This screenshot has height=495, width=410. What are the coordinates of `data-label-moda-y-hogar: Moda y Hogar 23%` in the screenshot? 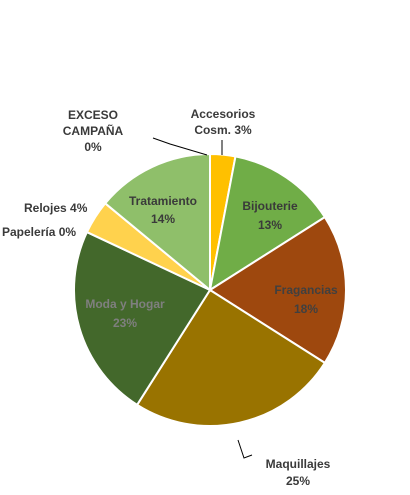 It's located at (125, 313).